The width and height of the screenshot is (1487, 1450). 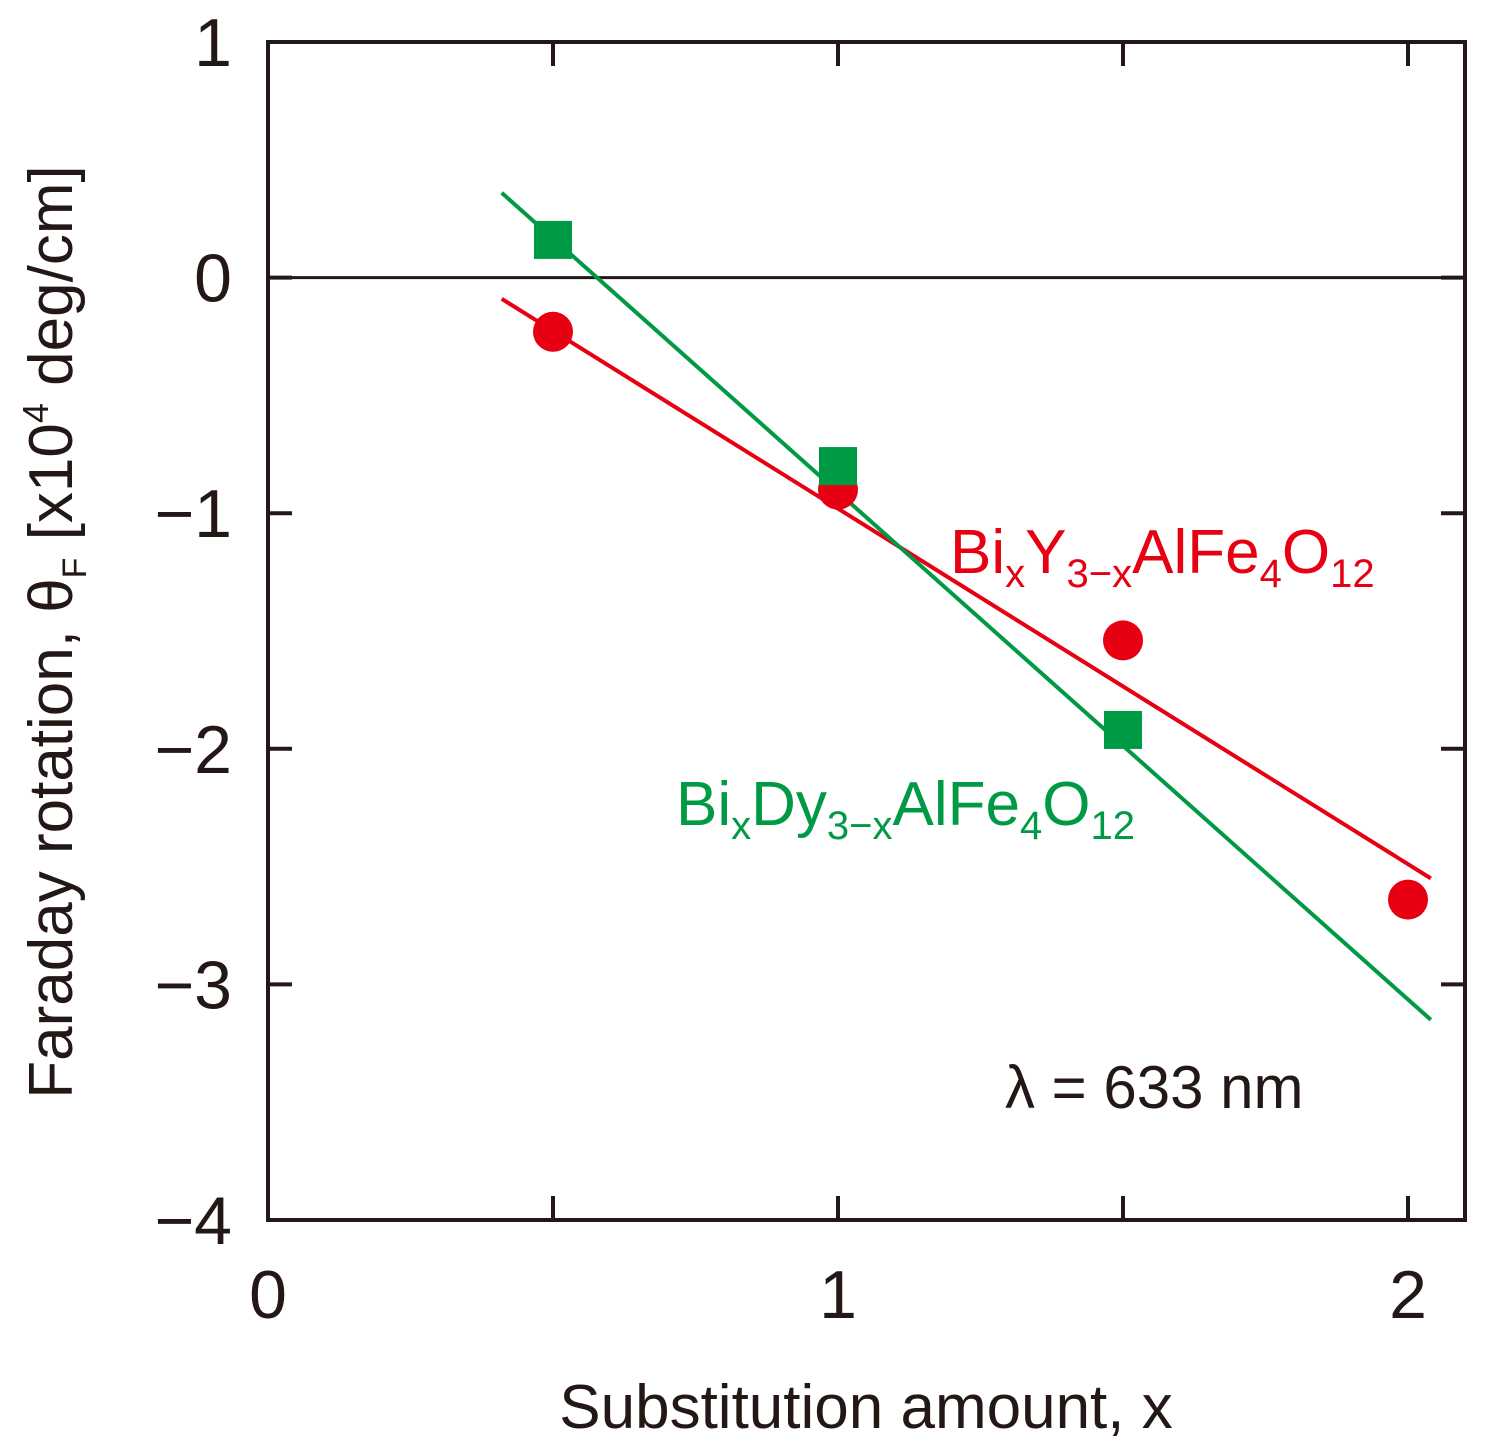 I want to click on y-axis-title: Faraday rotation, θF [x104 deg/cm], so click(x=54, y=631).